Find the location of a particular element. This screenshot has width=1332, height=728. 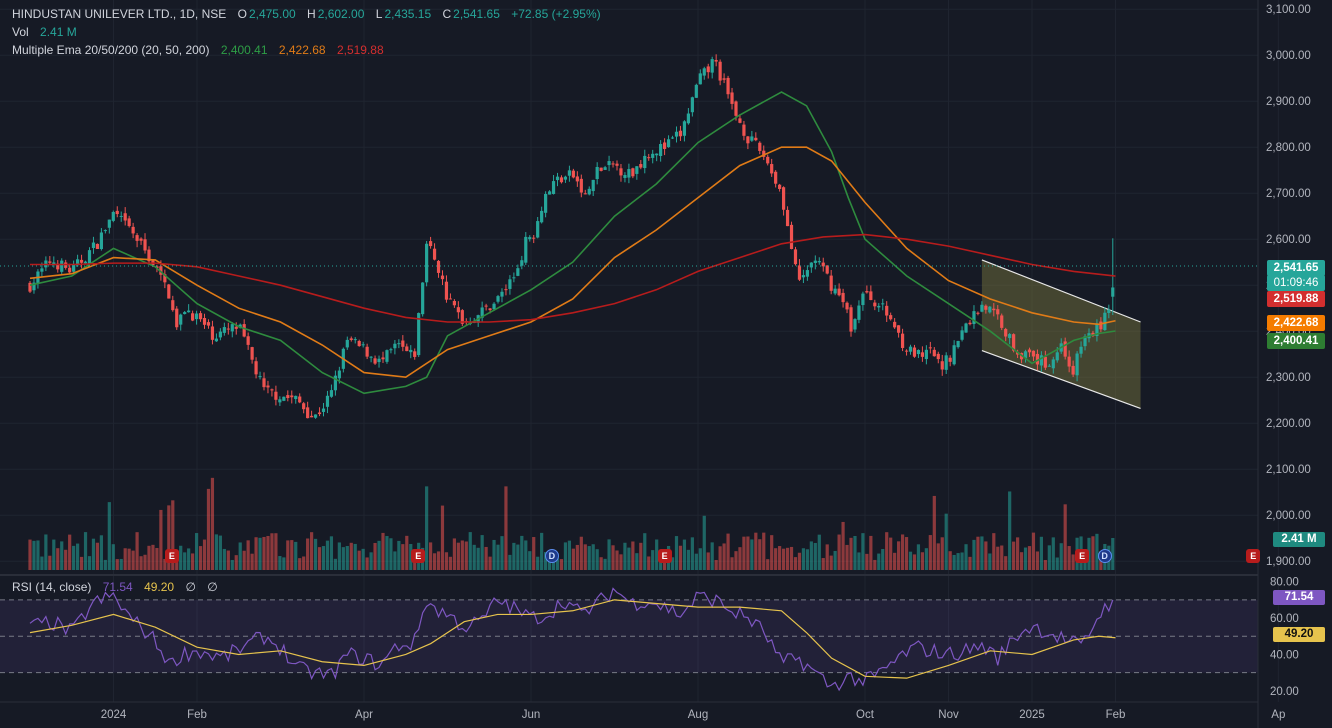

bar-countdown-tag: 01:09:46 is located at coordinates (1296, 283).